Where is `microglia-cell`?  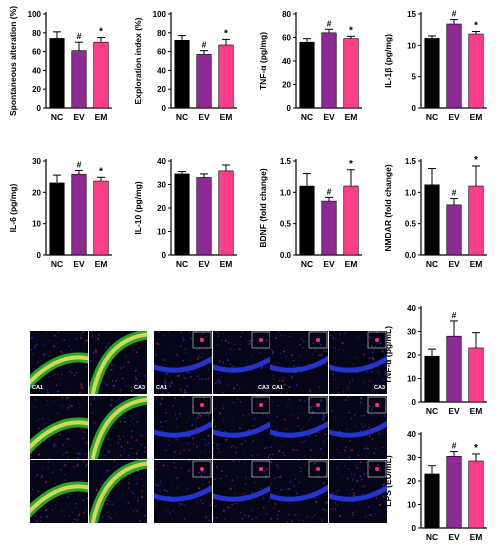 microglia-cell is located at coordinates (318, 469).